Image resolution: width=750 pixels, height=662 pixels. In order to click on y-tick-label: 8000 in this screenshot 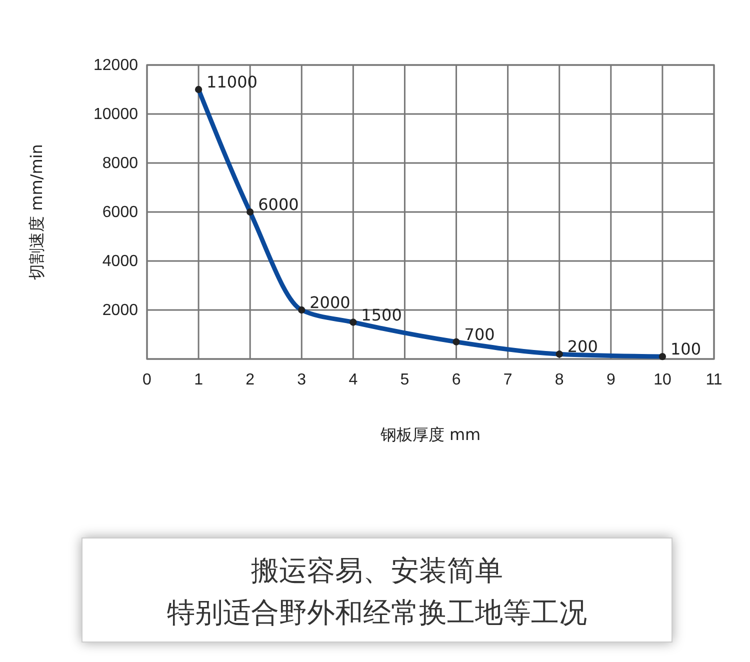, I will do `click(120, 163)`.